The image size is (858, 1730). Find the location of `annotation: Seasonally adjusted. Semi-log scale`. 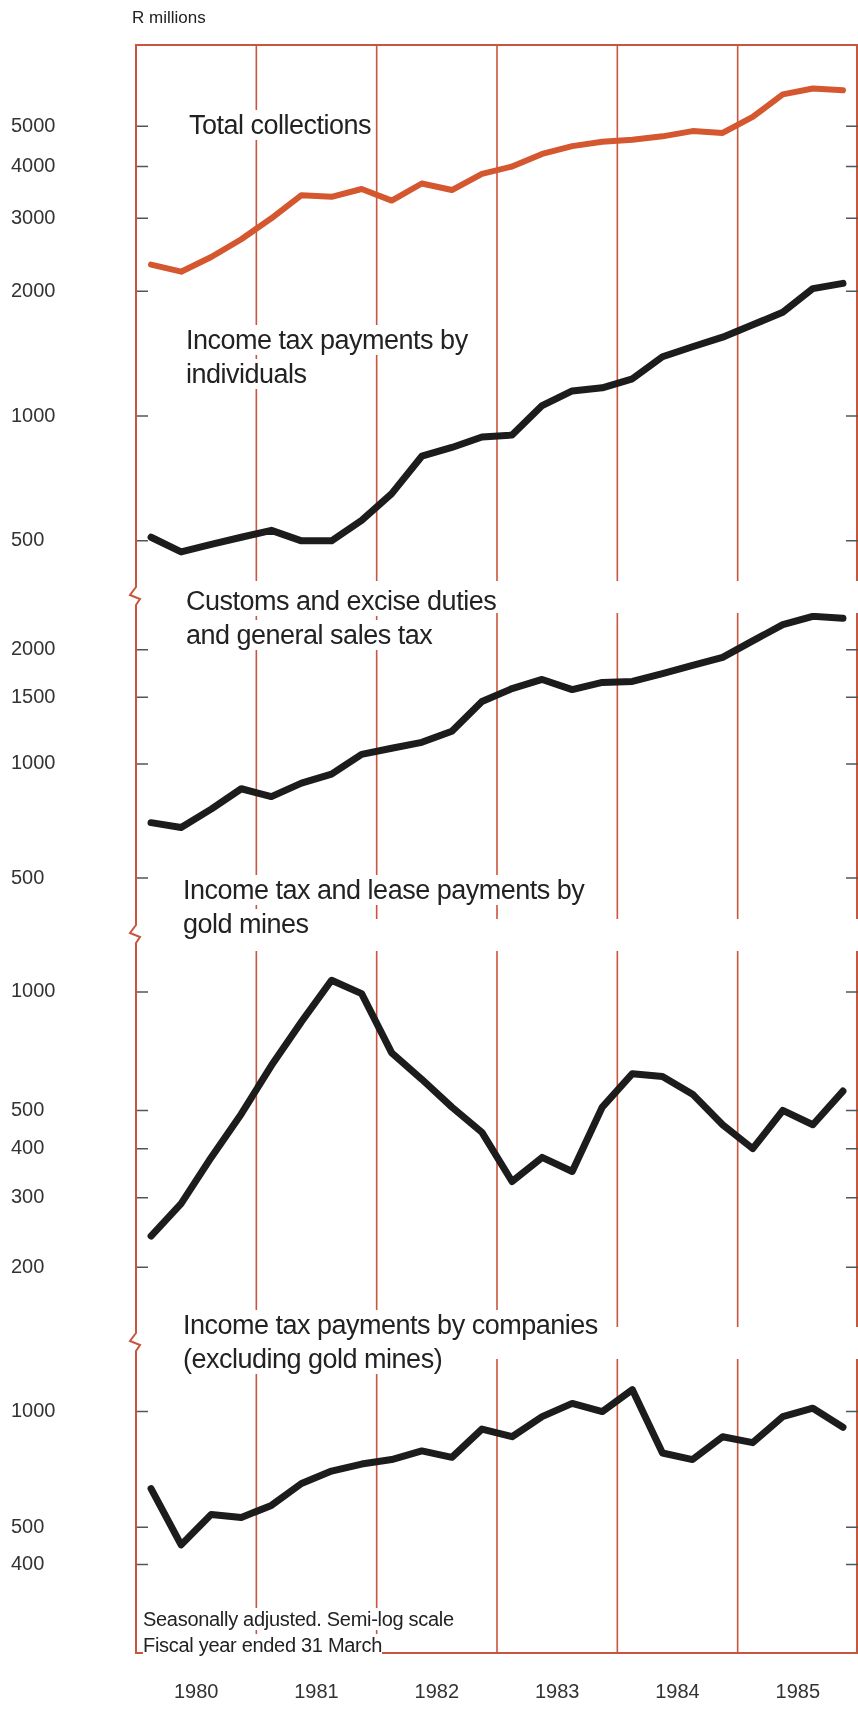

annotation: Seasonally adjusted. Semi-log scale is located at coordinates (298, 1619).